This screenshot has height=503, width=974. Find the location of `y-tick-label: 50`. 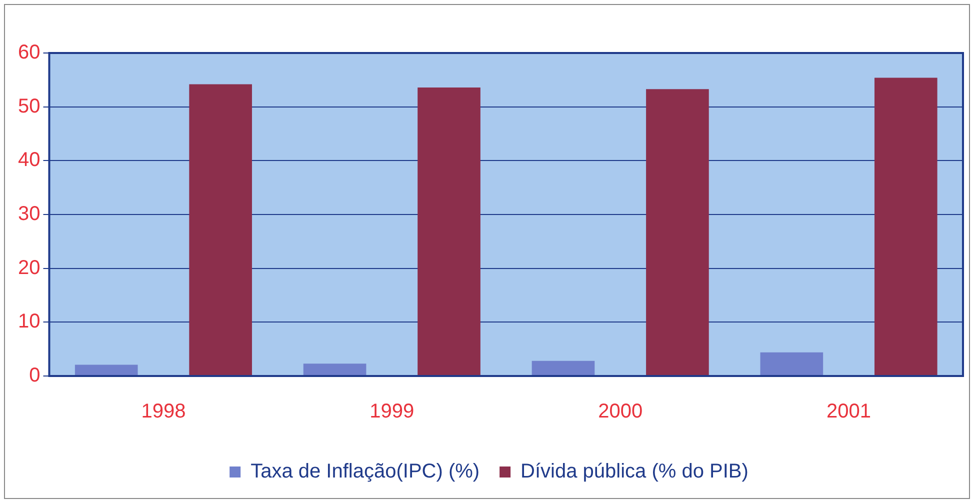

y-tick-label: 50 is located at coordinates (29, 106).